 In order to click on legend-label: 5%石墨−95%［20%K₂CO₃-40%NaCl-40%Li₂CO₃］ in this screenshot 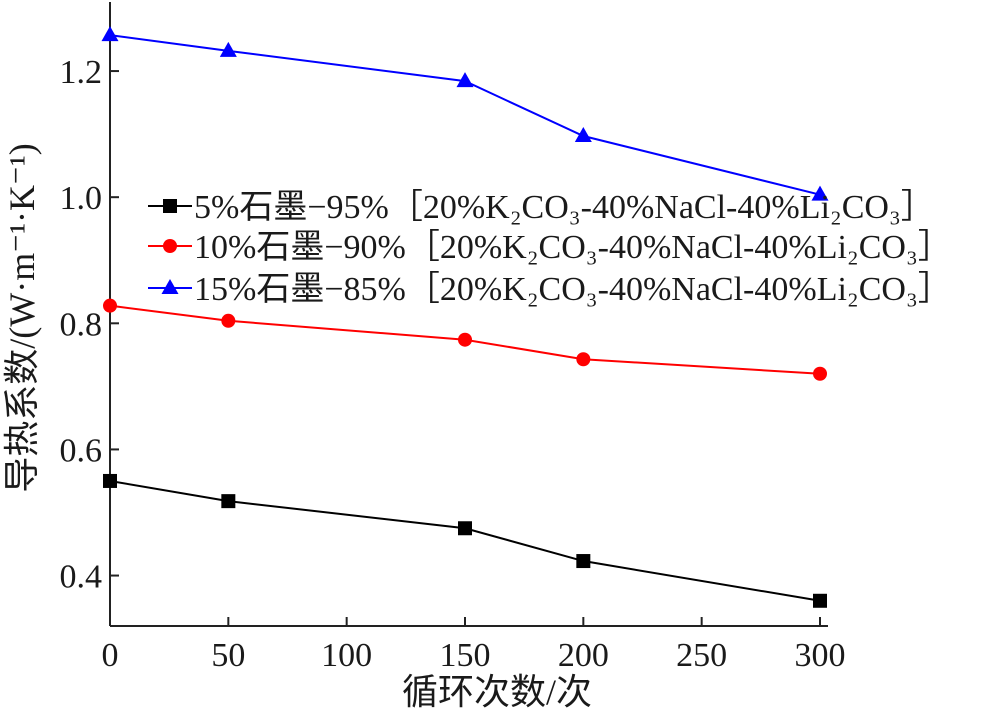, I will do `click(564, 207)`.